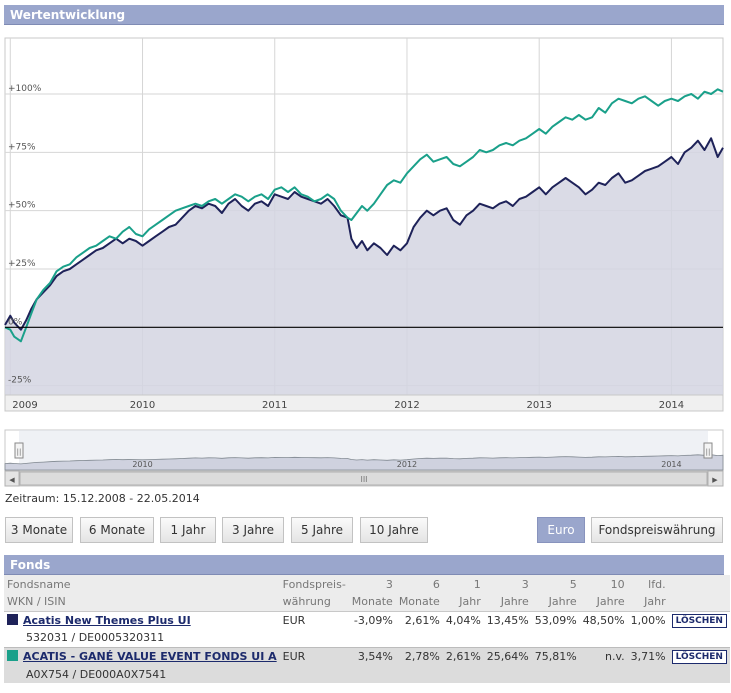  I want to click on y-tick-label: +75%, so click(22, 147).